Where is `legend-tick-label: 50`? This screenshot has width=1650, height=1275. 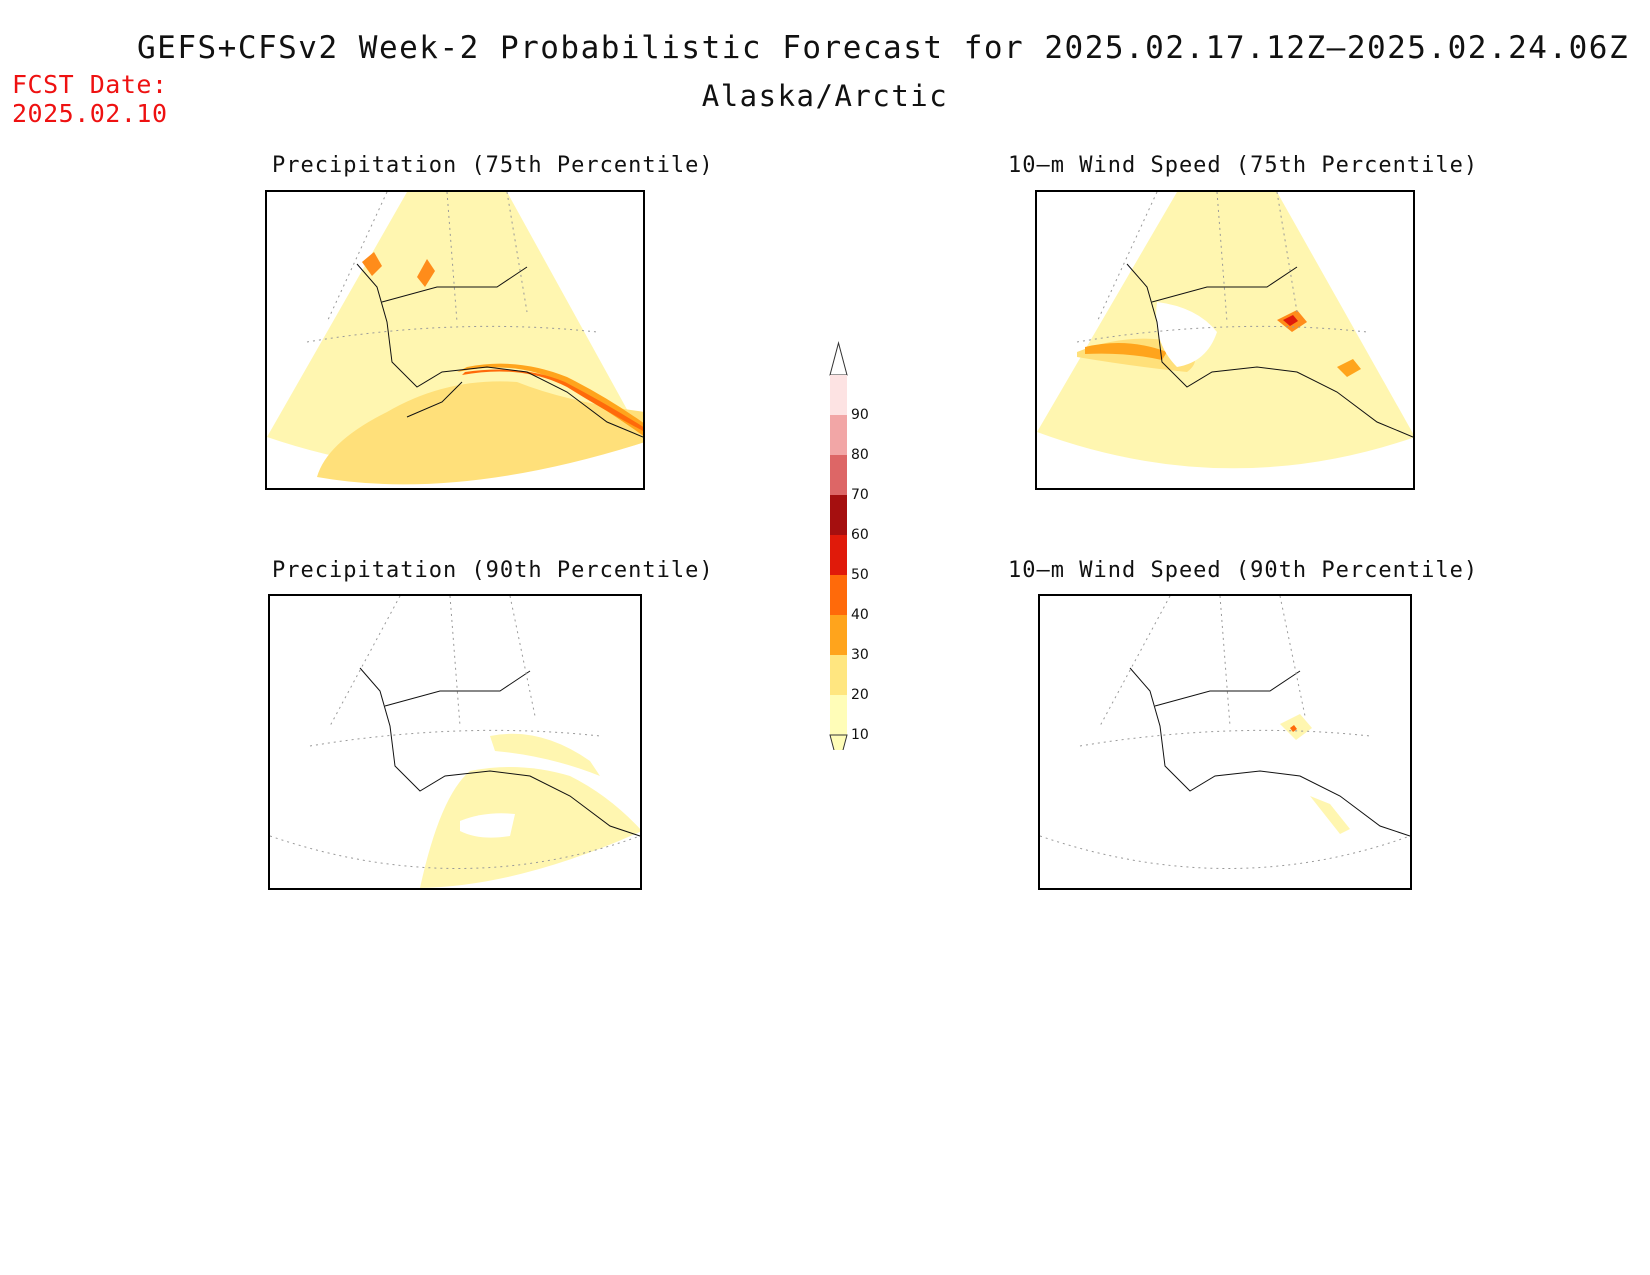
legend-tick-label: 50 is located at coordinates (860, 575).